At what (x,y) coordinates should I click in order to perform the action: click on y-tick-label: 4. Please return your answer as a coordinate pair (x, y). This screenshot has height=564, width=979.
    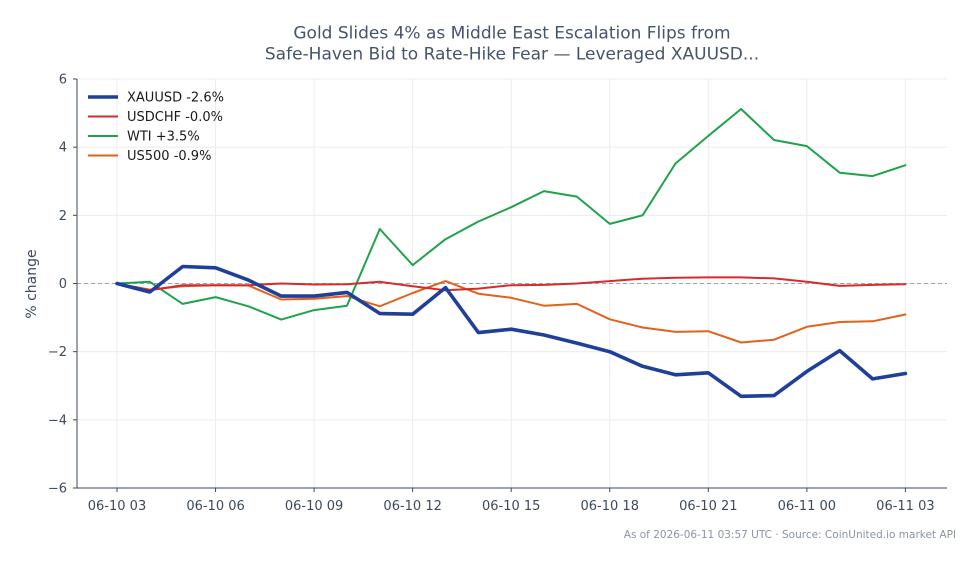
    Looking at the image, I should click on (63, 148).